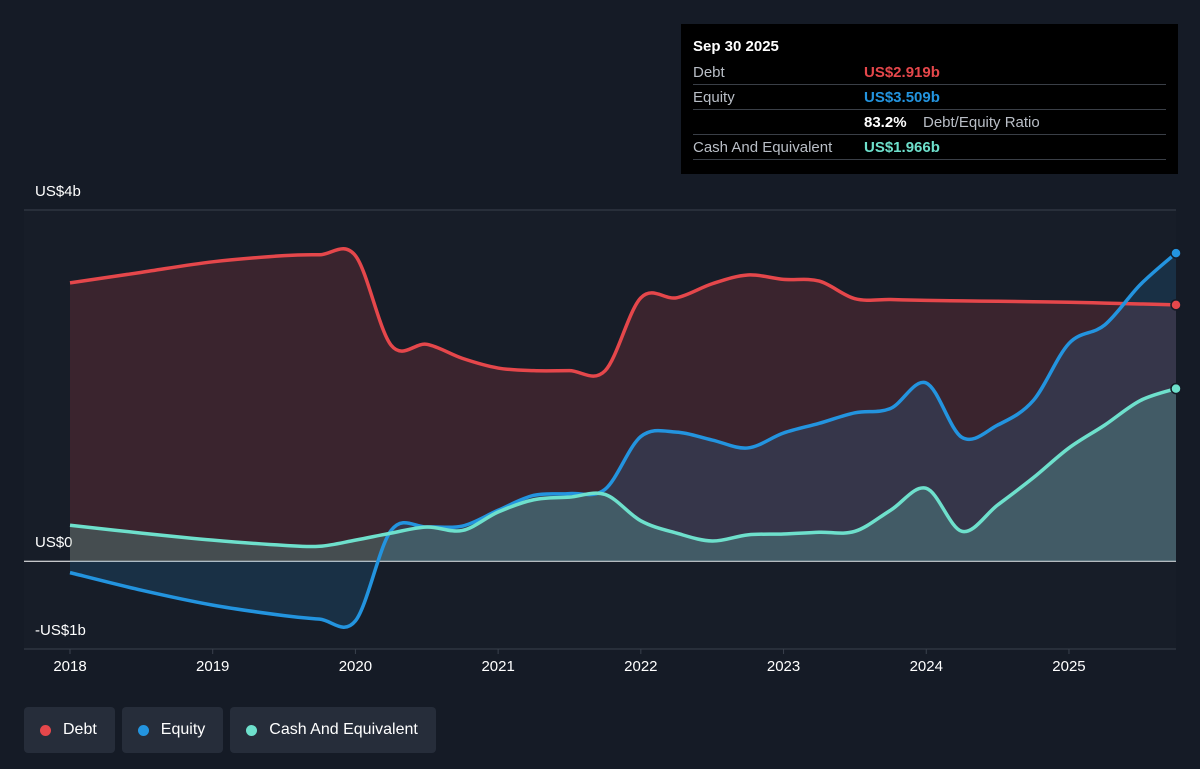  Describe the element at coordinates (355, 666) in the screenshot. I see `x-tick-label: 2020` at that location.